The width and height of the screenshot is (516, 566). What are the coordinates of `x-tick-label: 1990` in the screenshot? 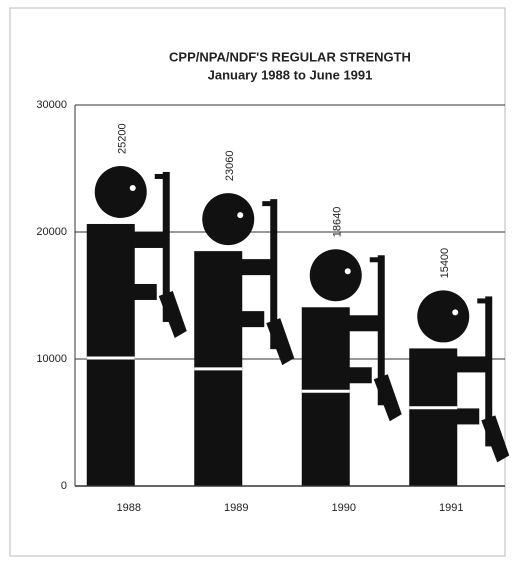 It's located at (344, 508).